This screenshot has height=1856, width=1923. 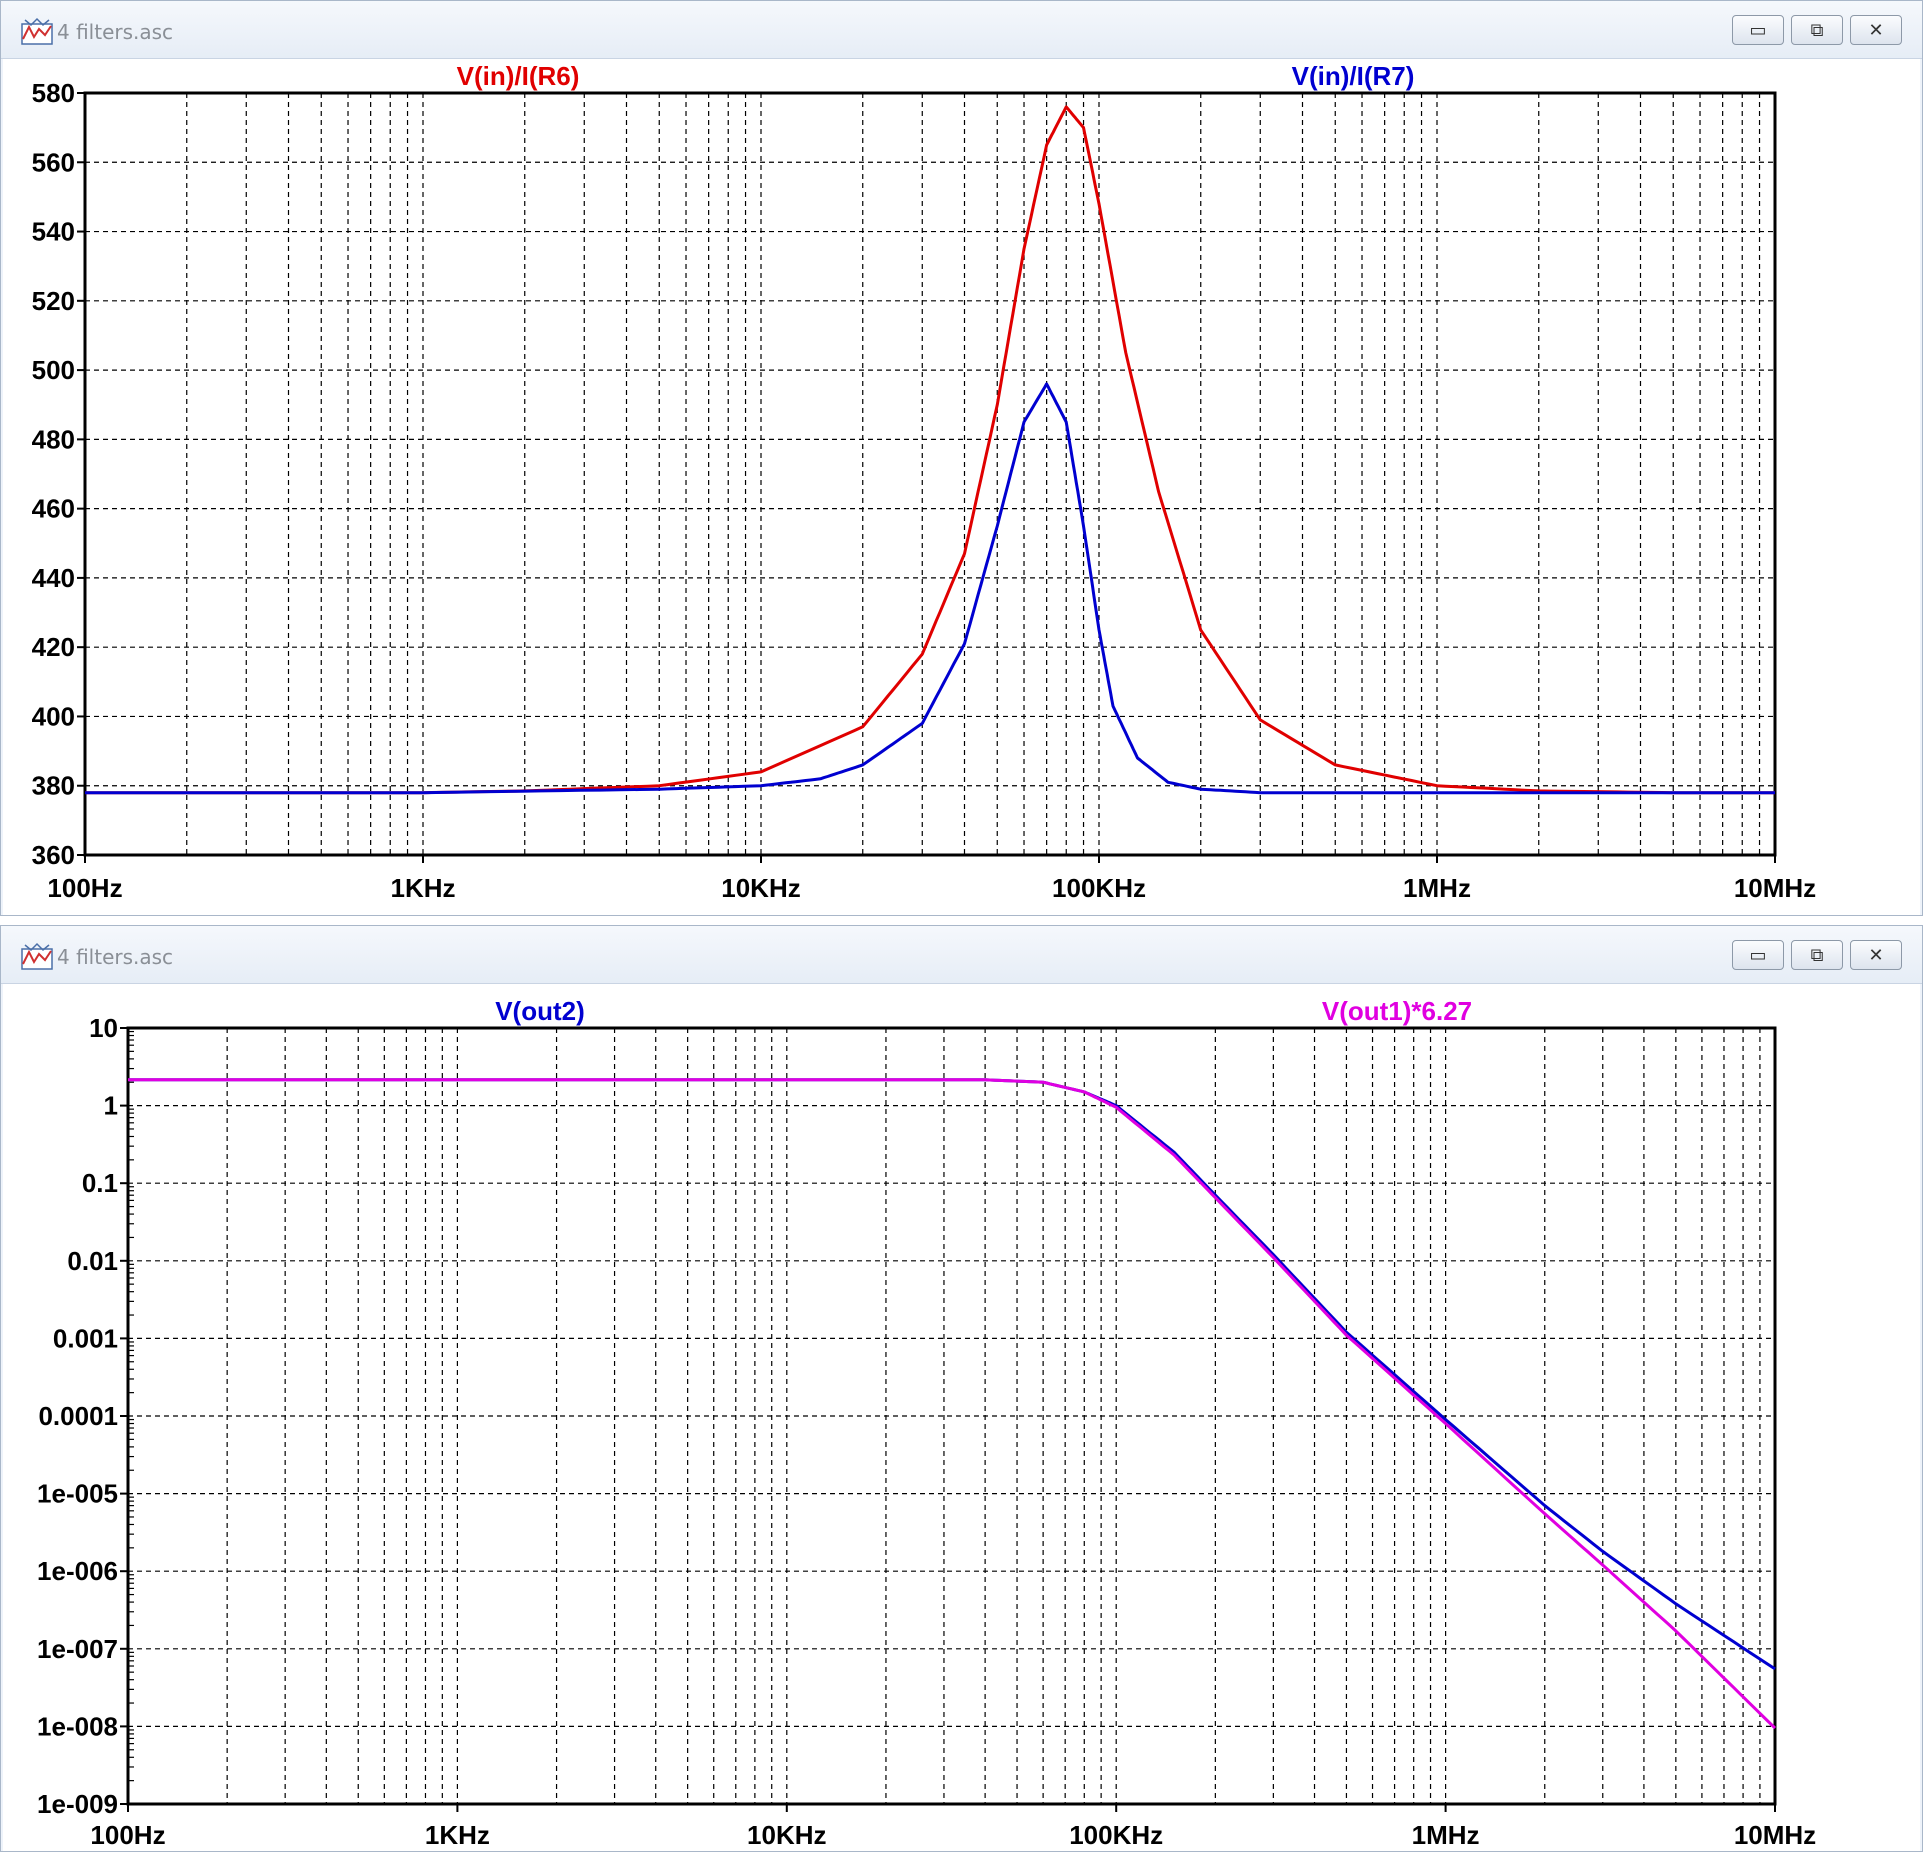 What do you see at coordinates (78, 1416) in the screenshot?
I see `y-tick-label: 0.0001` at bounding box center [78, 1416].